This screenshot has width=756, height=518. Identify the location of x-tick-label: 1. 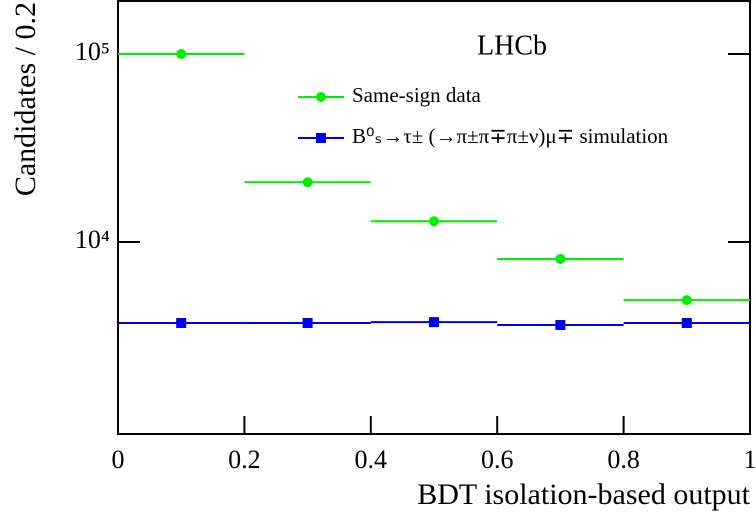
(750, 459).